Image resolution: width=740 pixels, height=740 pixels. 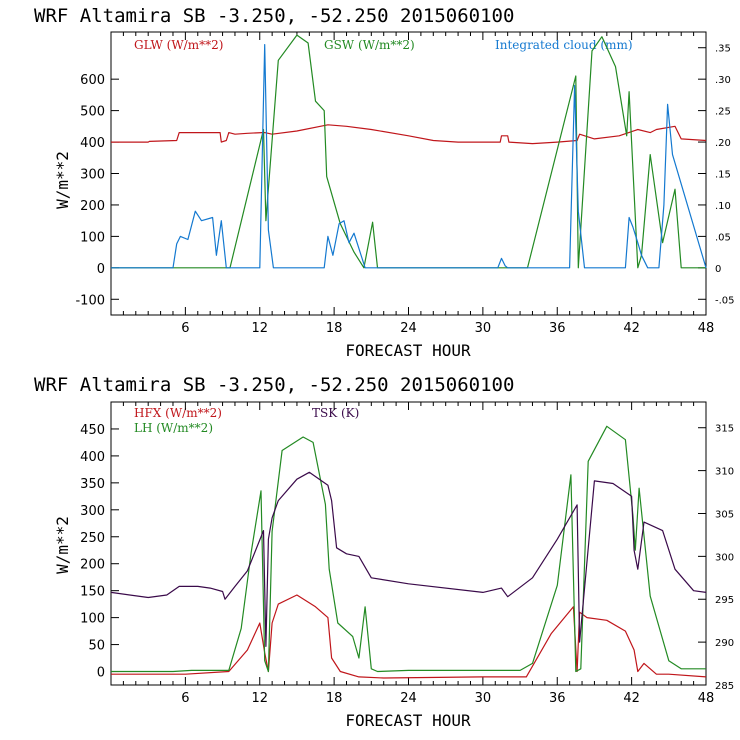 What do you see at coordinates (96, 646) in the screenshot?
I see `y-tick-label: 50` at bounding box center [96, 646].